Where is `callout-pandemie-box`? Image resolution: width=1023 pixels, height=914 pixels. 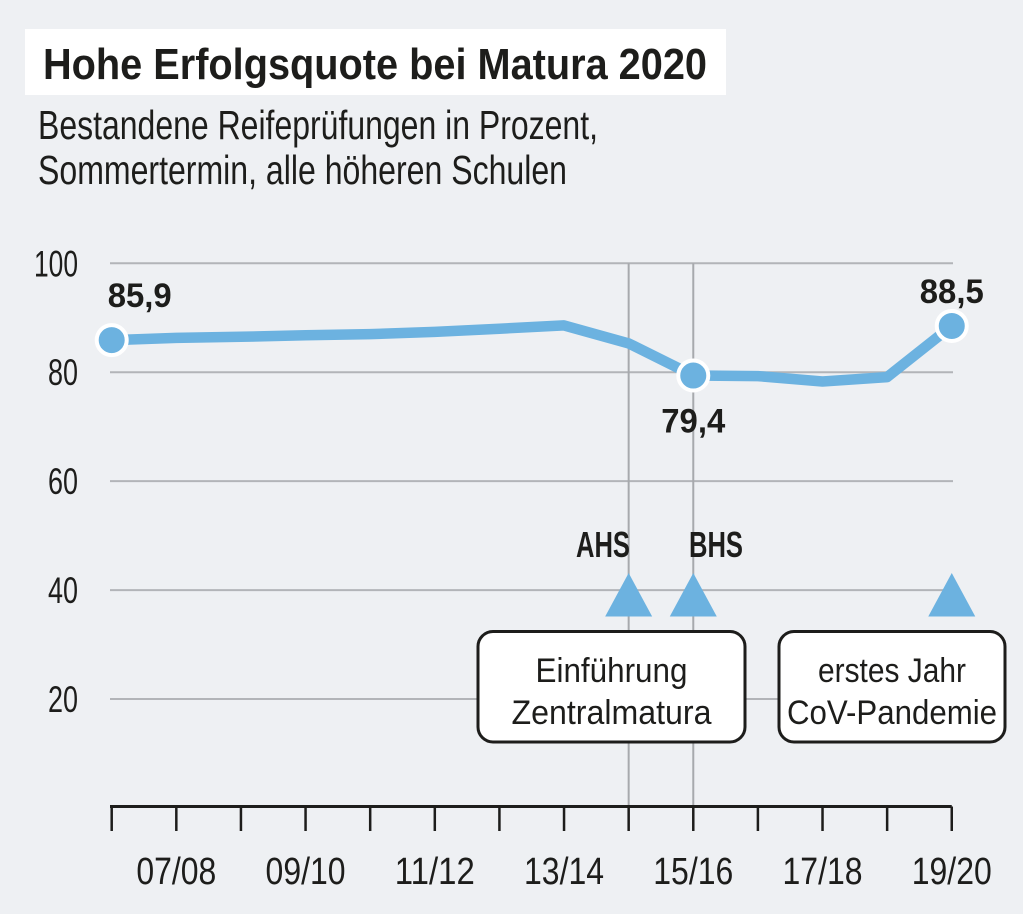 callout-pandemie-box is located at coordinates (892, 687).